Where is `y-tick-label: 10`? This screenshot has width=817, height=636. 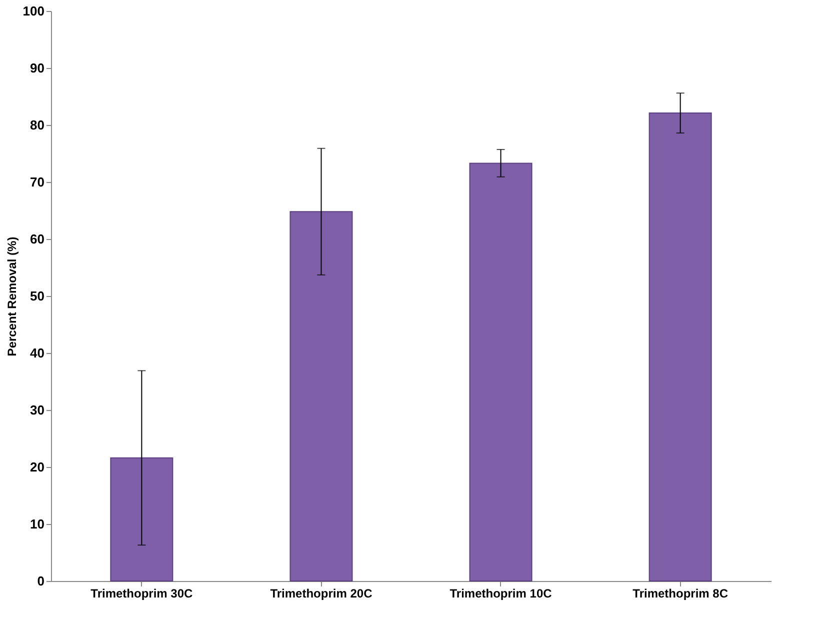 y-tick-label: 10 is located at coordinates (37, 524).